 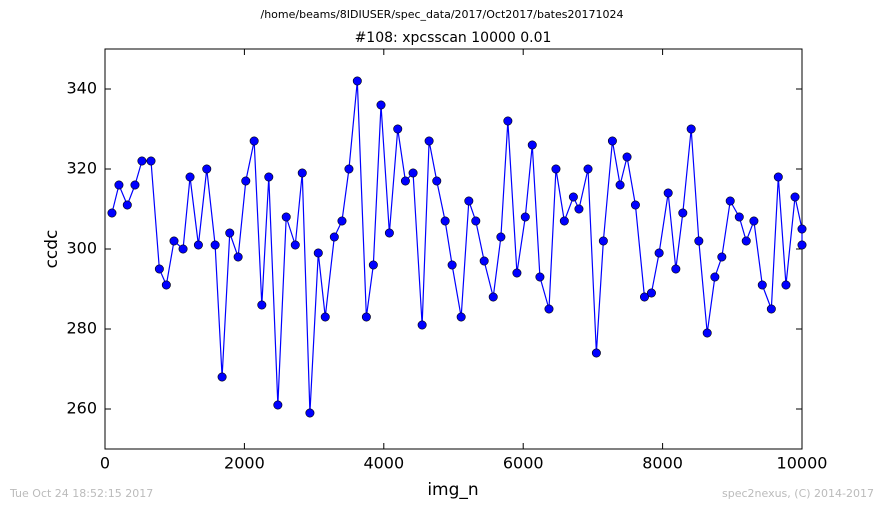 What do you see at coordinates (81, 248) in the screenshot?
I see `y-tick-label: 300` at bounding box center [81, 248].